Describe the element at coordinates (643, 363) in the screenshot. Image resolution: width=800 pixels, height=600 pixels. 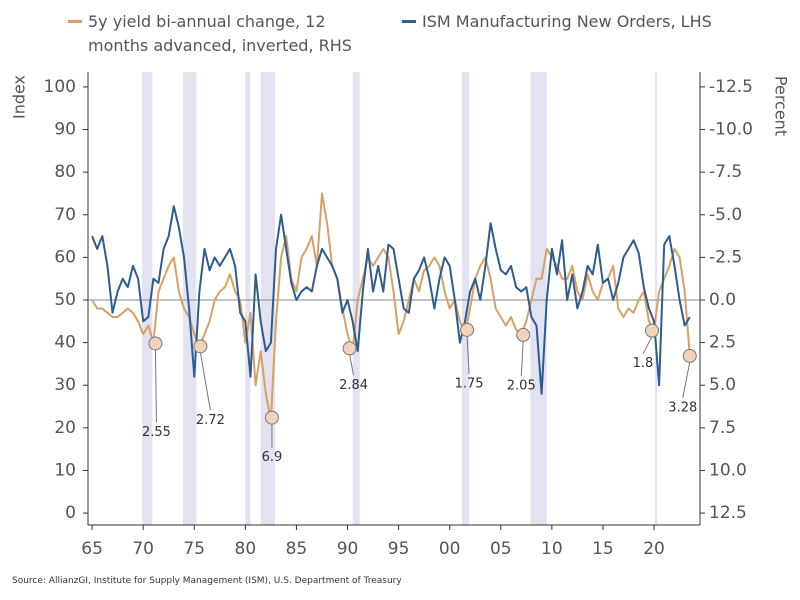
I see `annotation-label: 1.8` at that location.